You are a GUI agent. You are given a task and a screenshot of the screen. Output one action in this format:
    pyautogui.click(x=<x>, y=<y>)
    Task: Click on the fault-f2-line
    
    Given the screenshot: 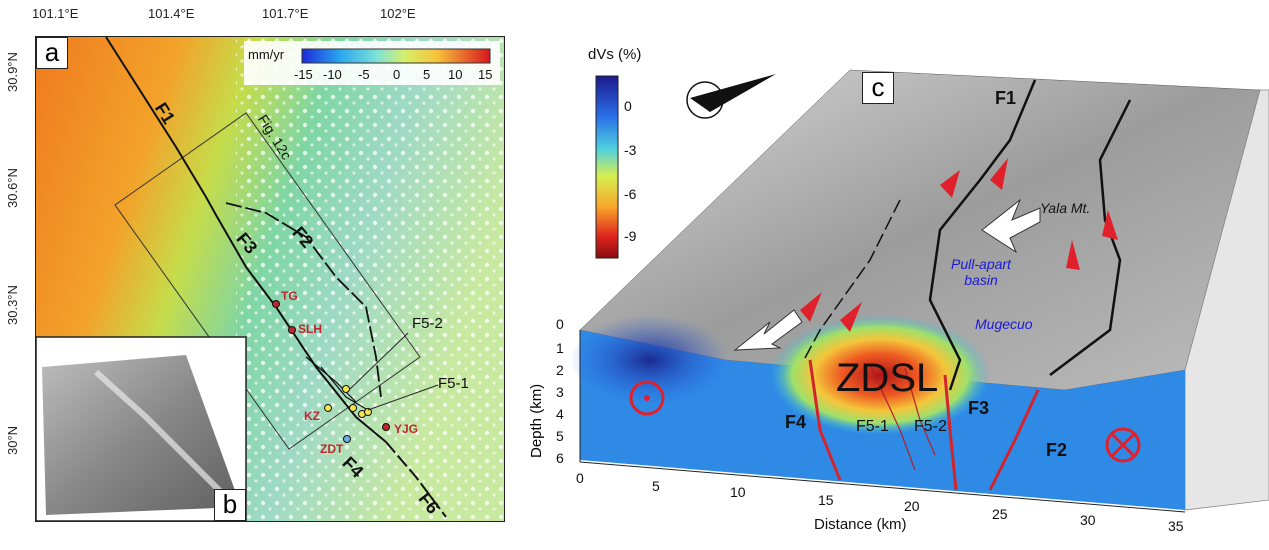 What is the action you would take?
    pyautogui.click(x=303, y=300)
    